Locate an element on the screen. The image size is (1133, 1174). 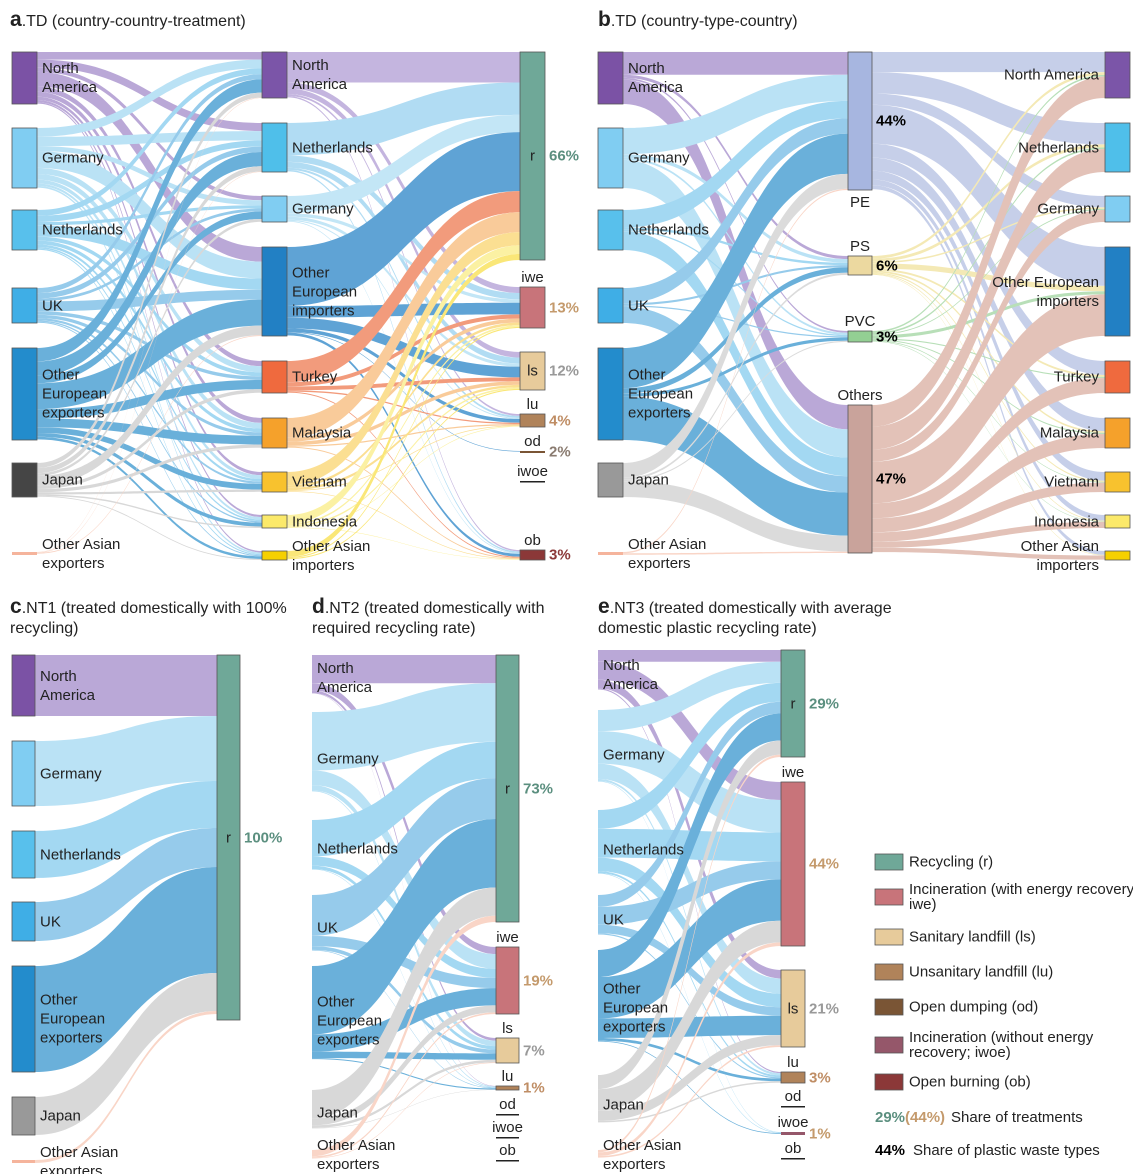
share-label: 7% is located at coordinates (534, 1050).